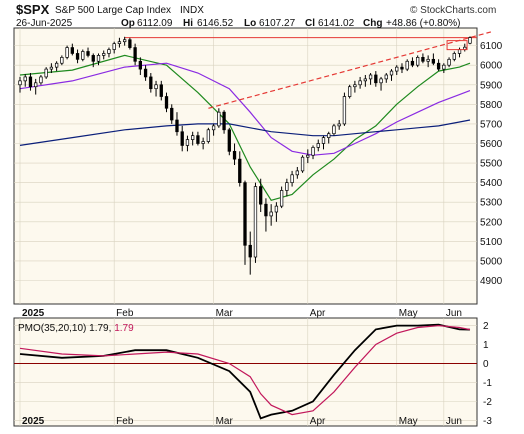 The height and width of the screenshot is (434, 524). What do you see at coordinates (125, 313) in the screenshot?
I see `x-axis-label: Feb` at bounding box center [125, 313].